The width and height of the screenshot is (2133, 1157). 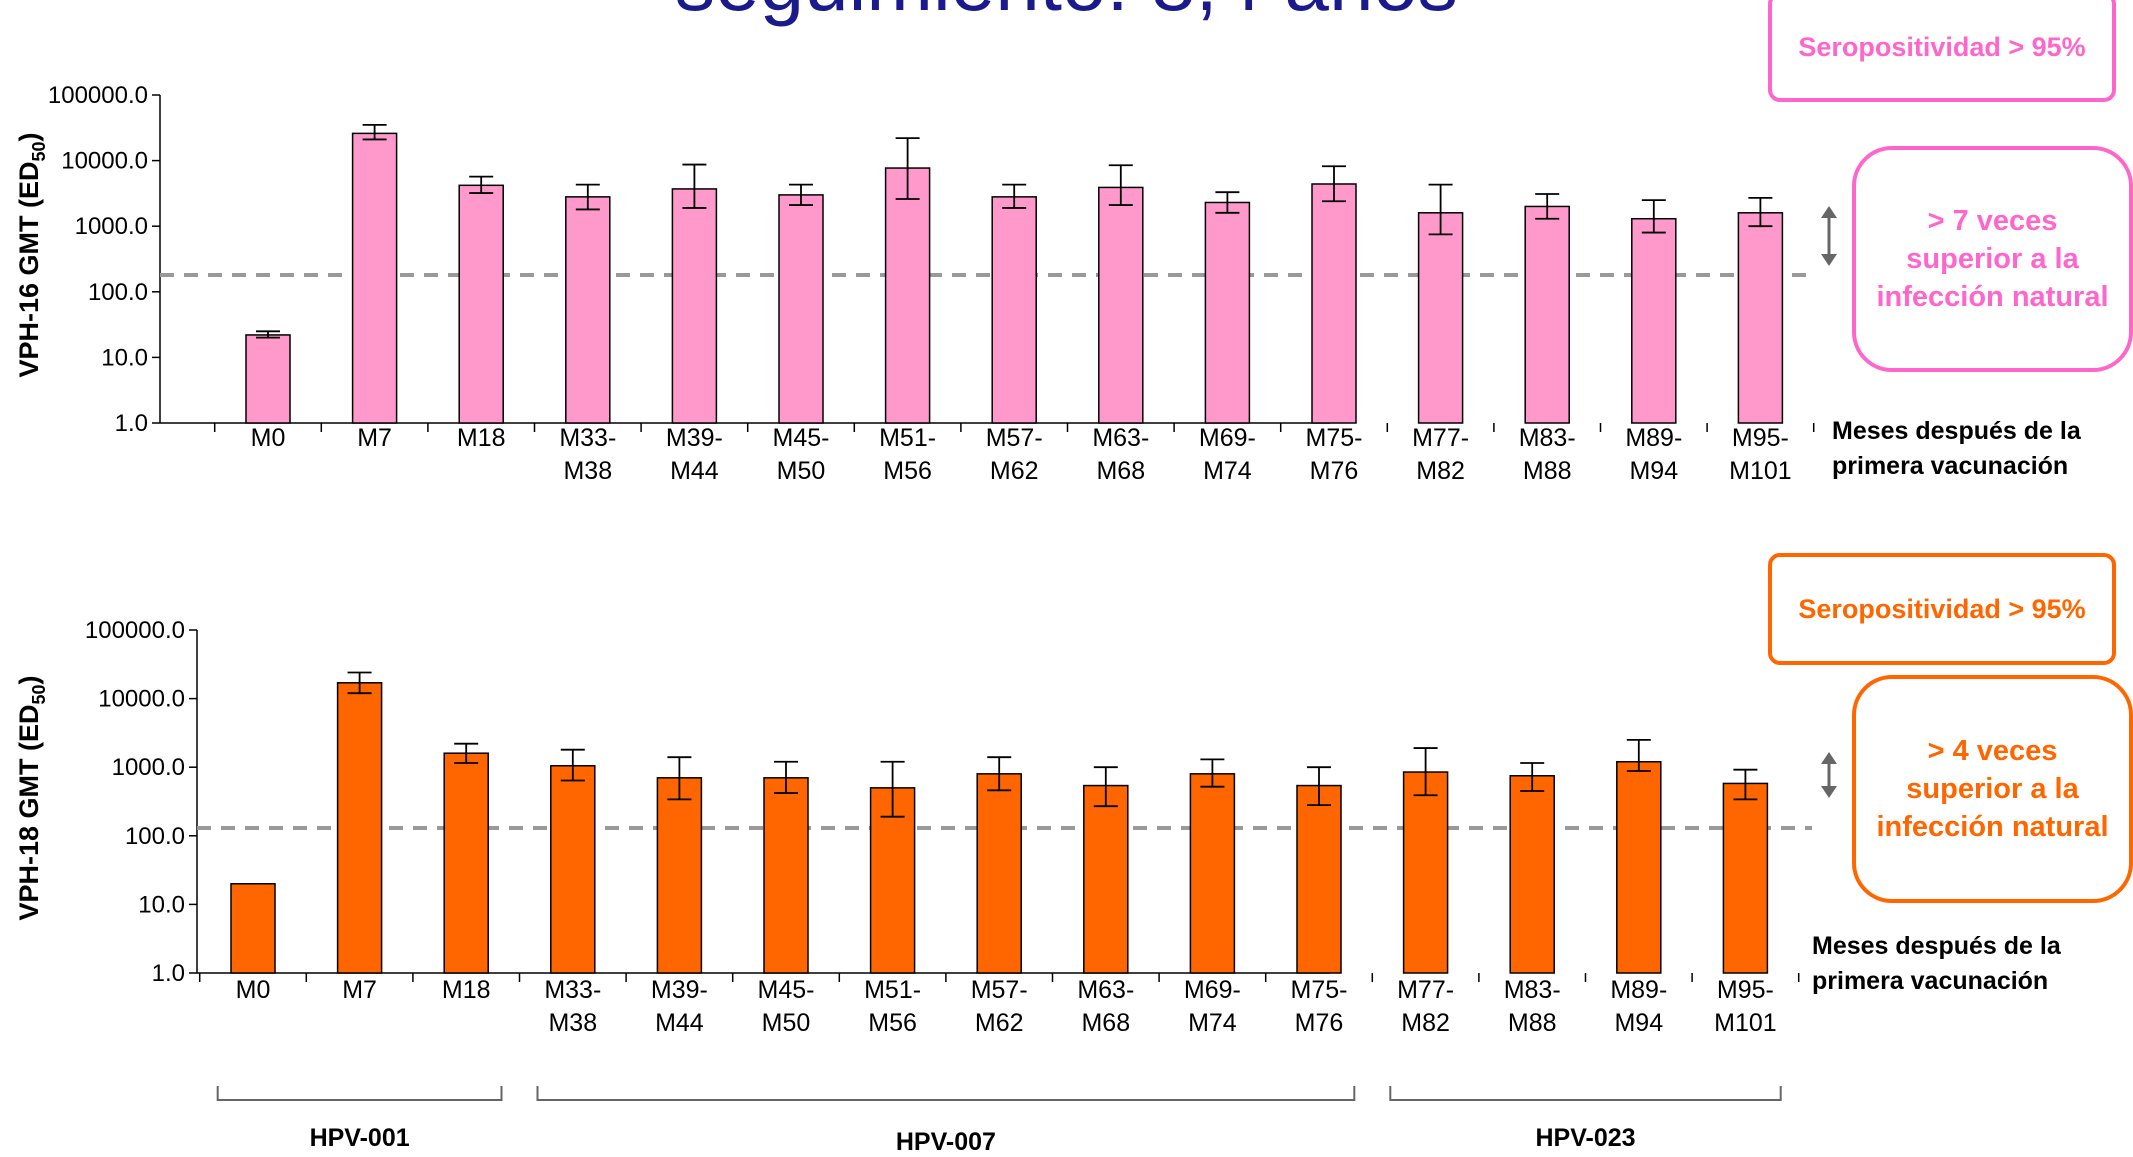 What do you see at coordinates (1936, 963) in the screenshot?
I see `bottom-x-axis-title: Meses después de la primera vacunación` at bounding box center [1936, 963].